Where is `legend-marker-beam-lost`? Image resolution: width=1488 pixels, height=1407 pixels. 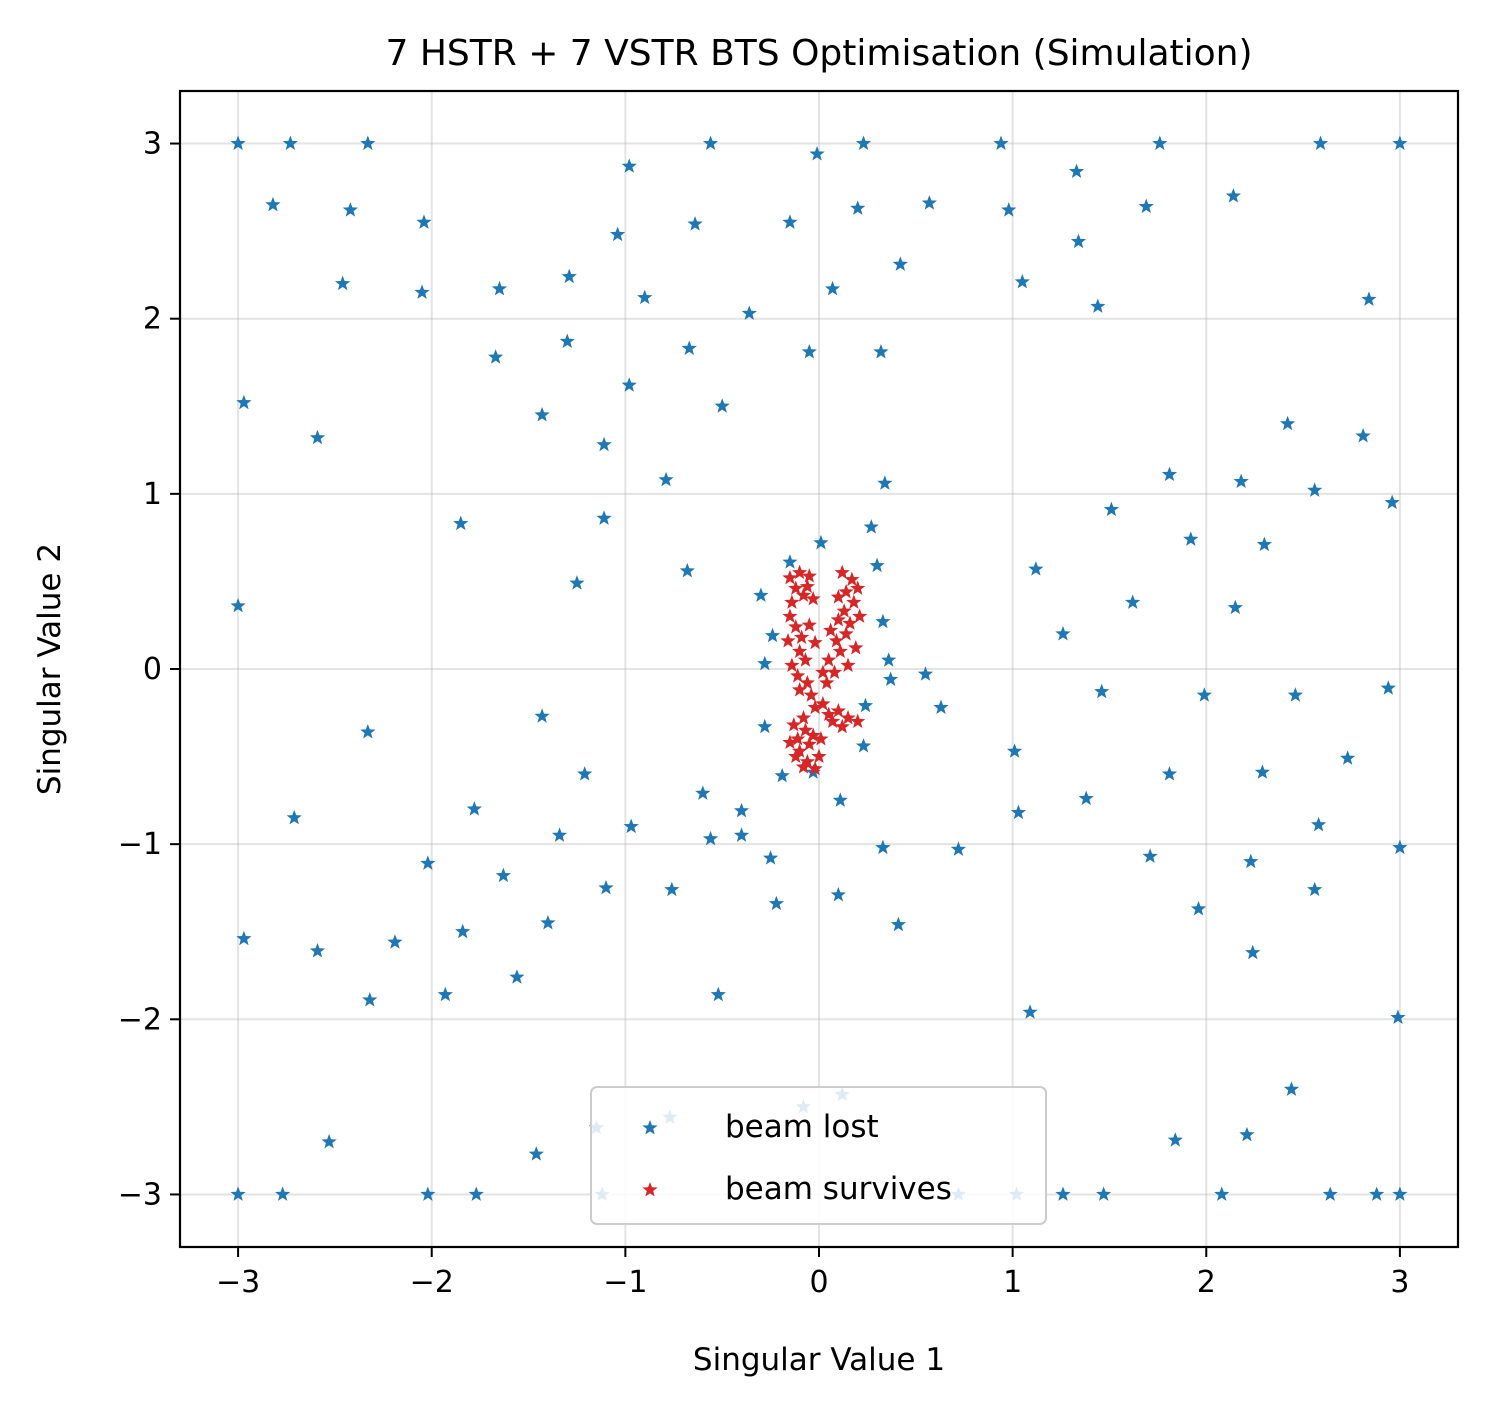 legend-marker-beam-lost is located at coordinates (650, 1127).